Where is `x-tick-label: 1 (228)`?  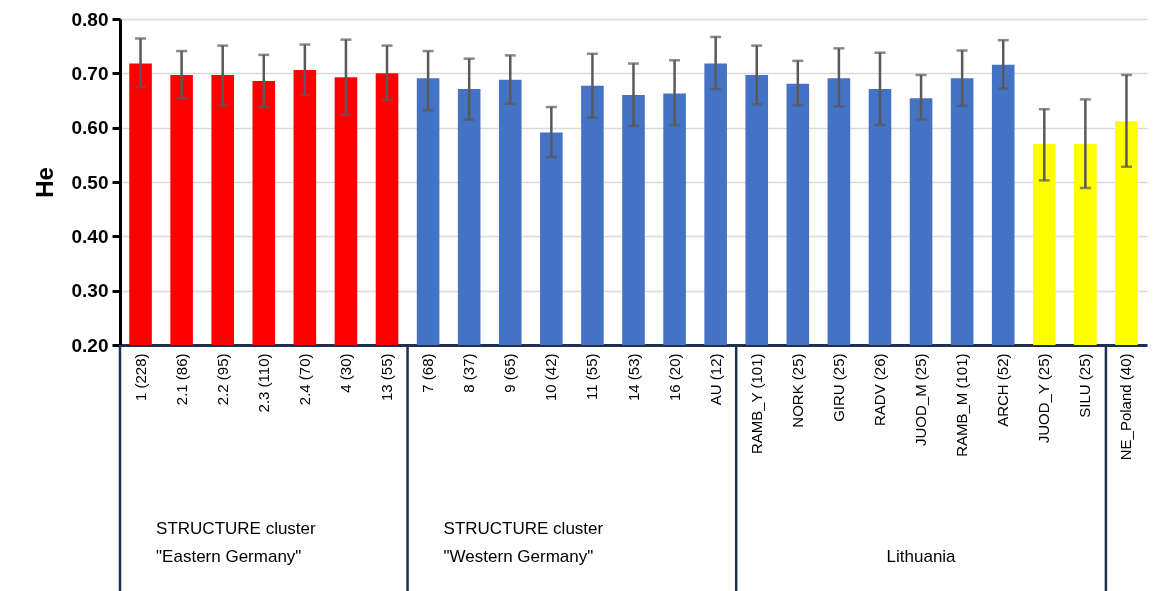 x-tick-label: 1 (228) is located at coordinates (140, 377).